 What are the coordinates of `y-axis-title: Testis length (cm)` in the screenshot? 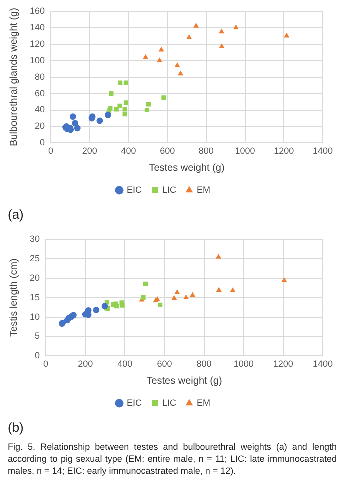 It's located at (14, 297).